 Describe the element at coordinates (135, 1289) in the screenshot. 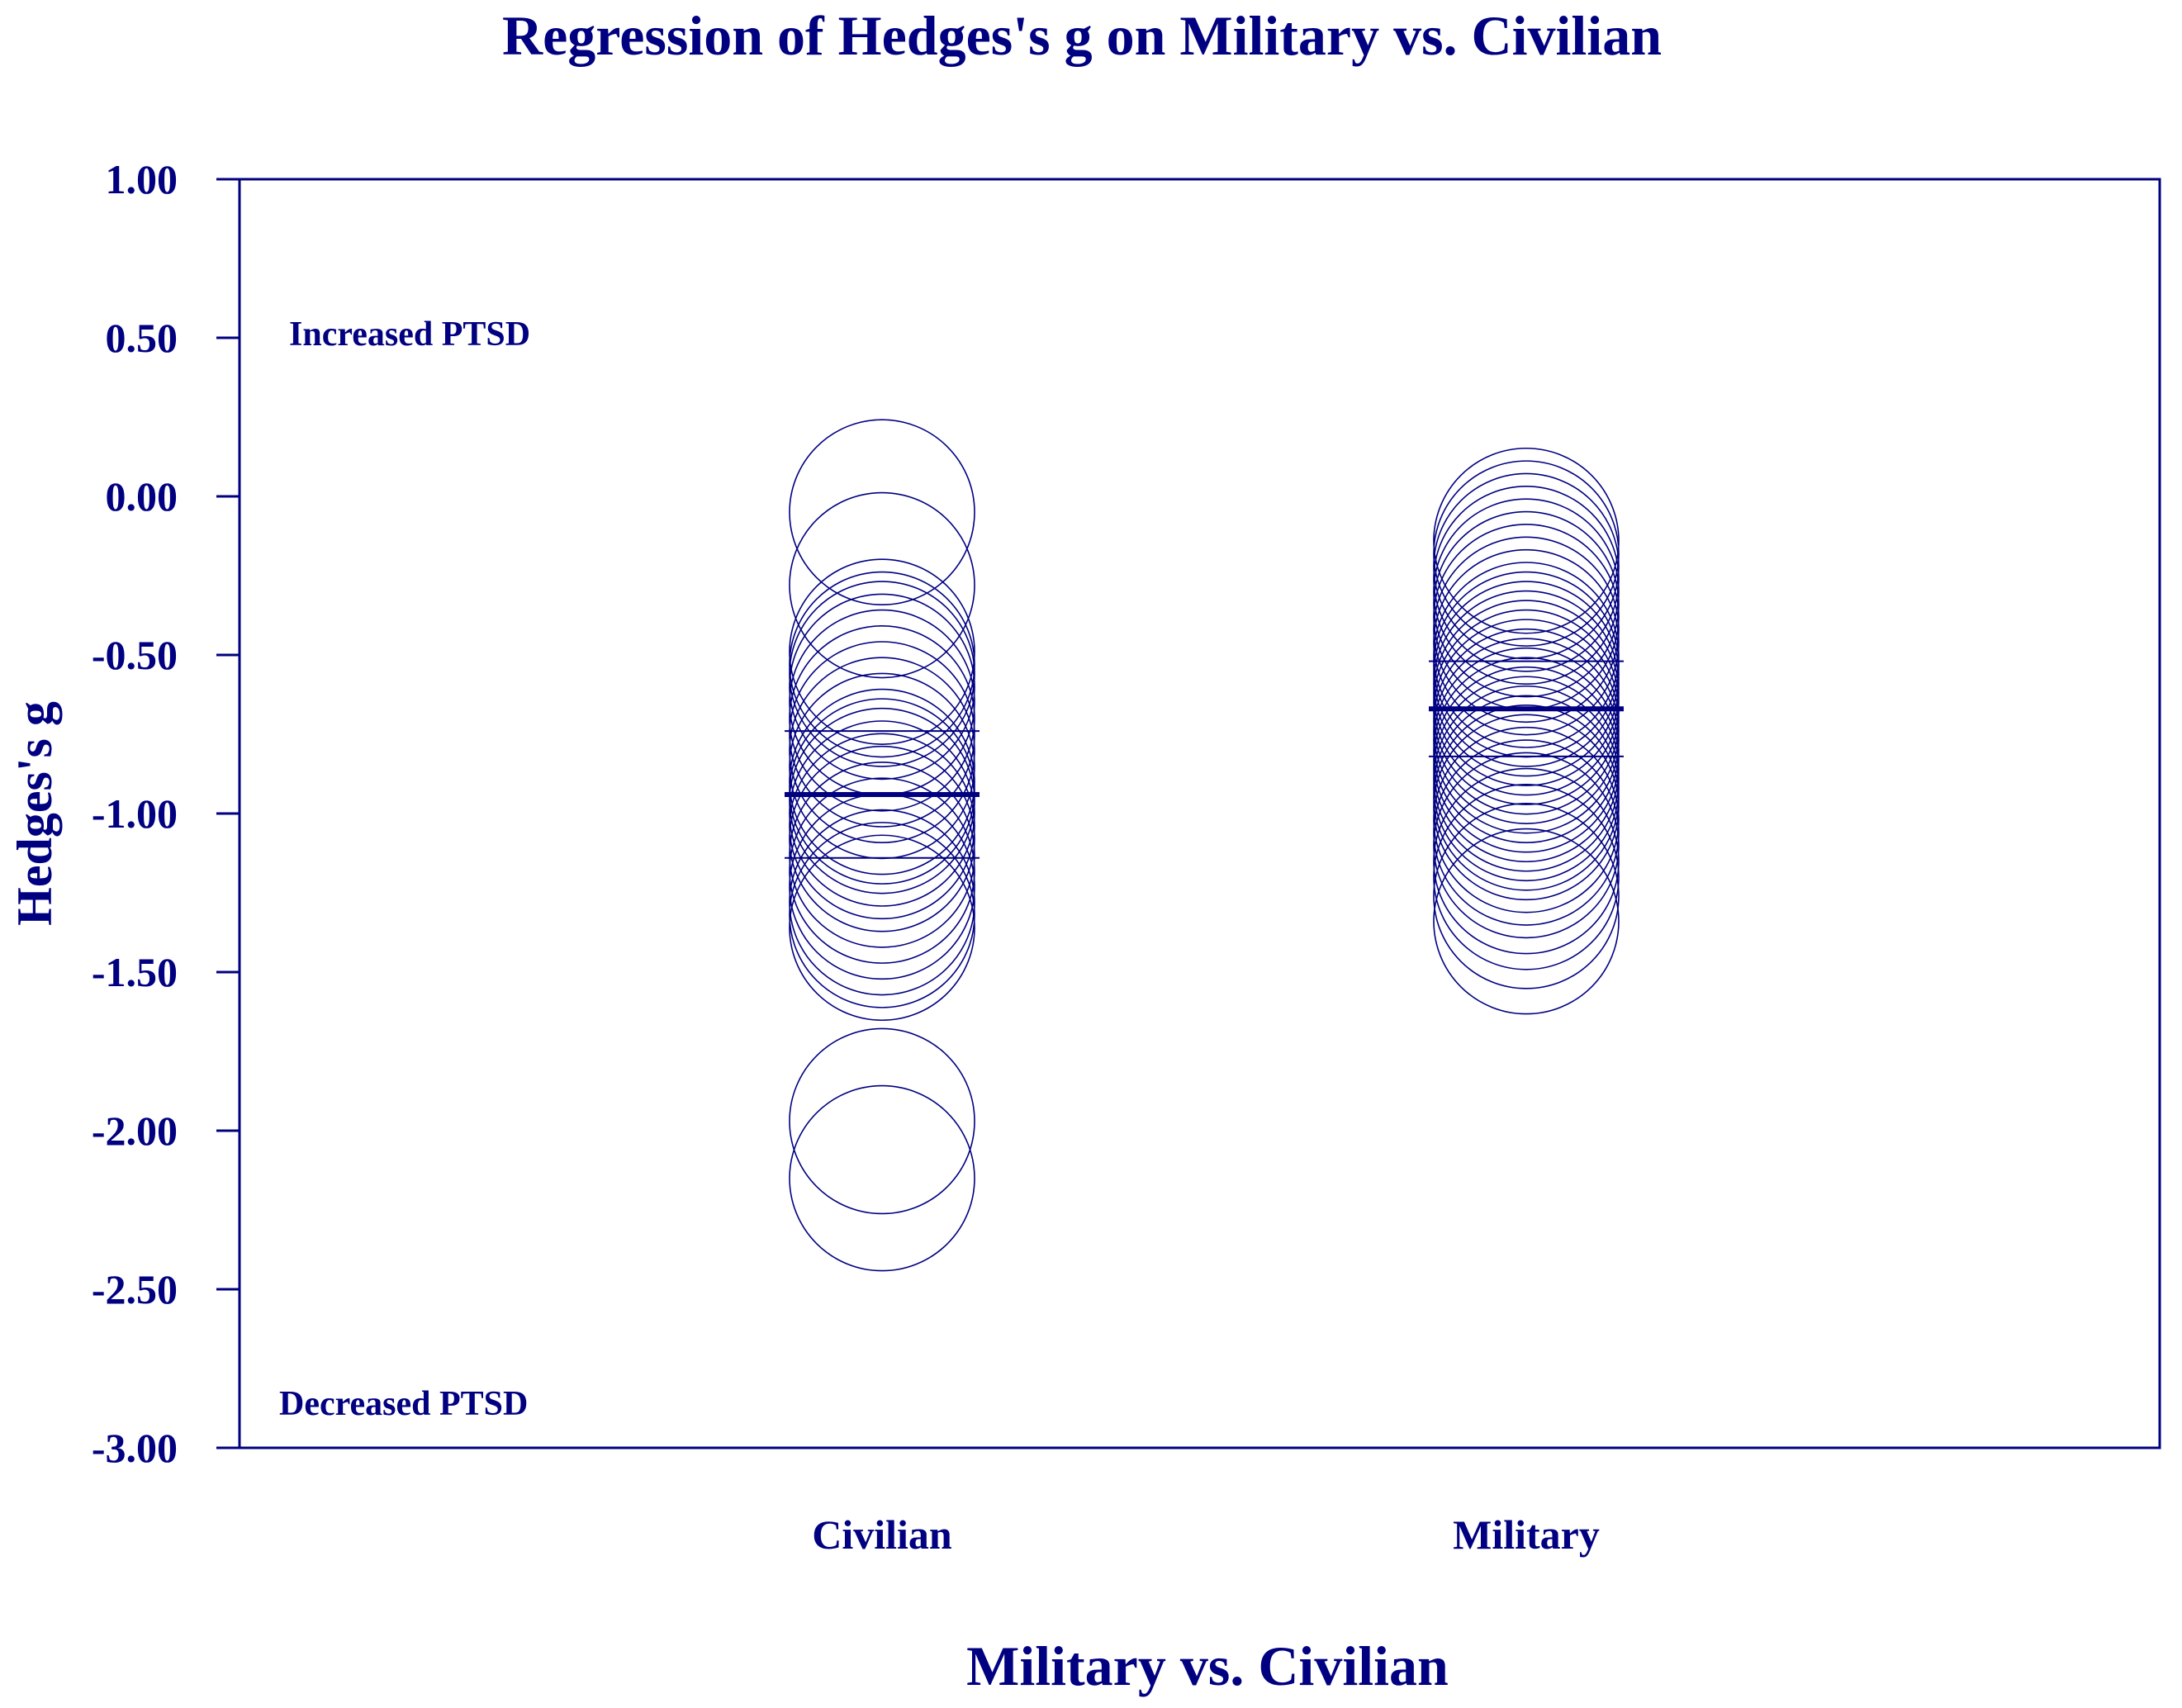

I see `y-tick-label: -2.50` at that location.